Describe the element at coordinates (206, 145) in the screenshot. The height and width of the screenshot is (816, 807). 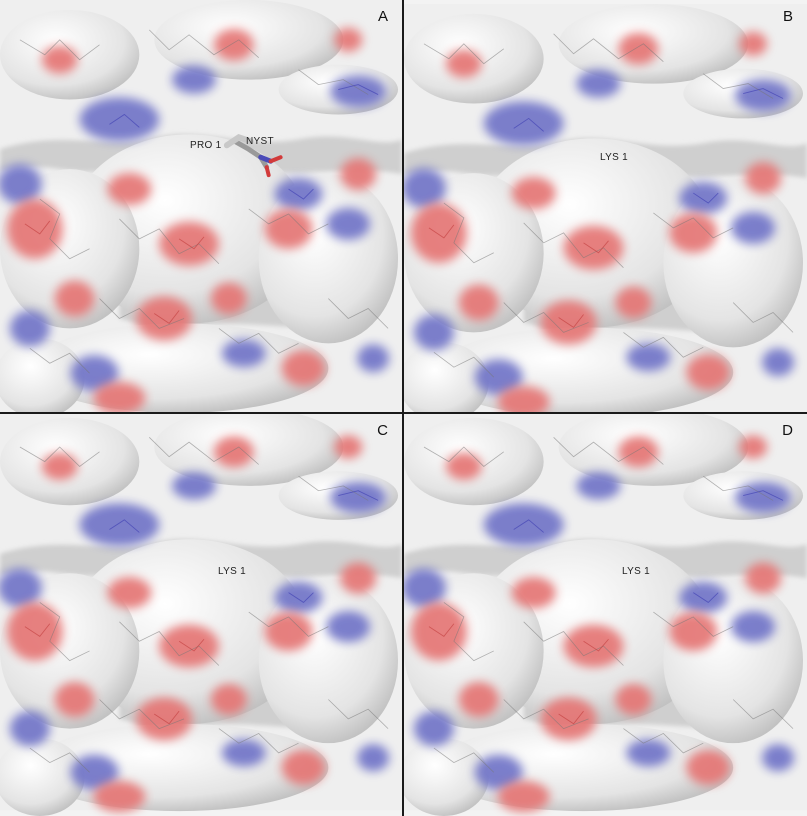
I see `residue-label-pro1: PRO 1` at that location.